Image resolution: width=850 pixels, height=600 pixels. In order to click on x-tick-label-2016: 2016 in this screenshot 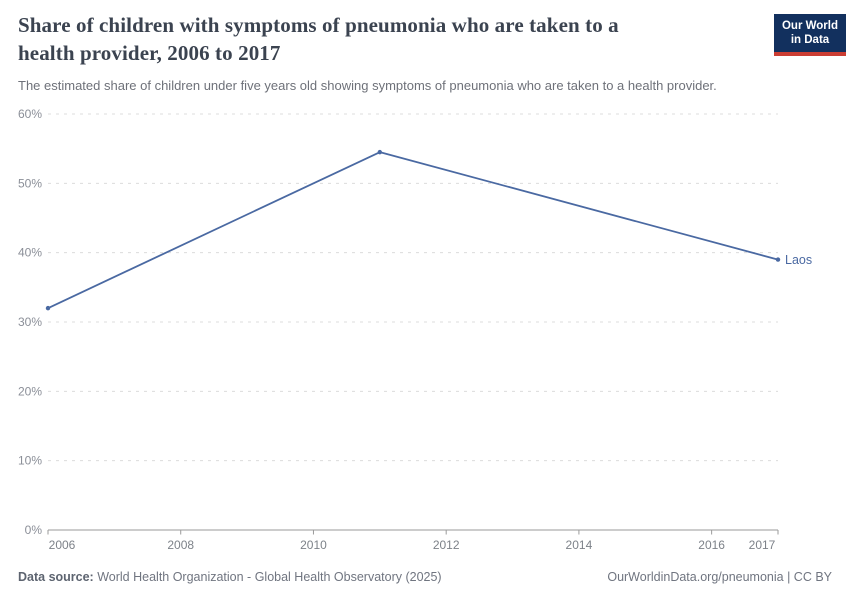, I will do `click(711, 545)`.